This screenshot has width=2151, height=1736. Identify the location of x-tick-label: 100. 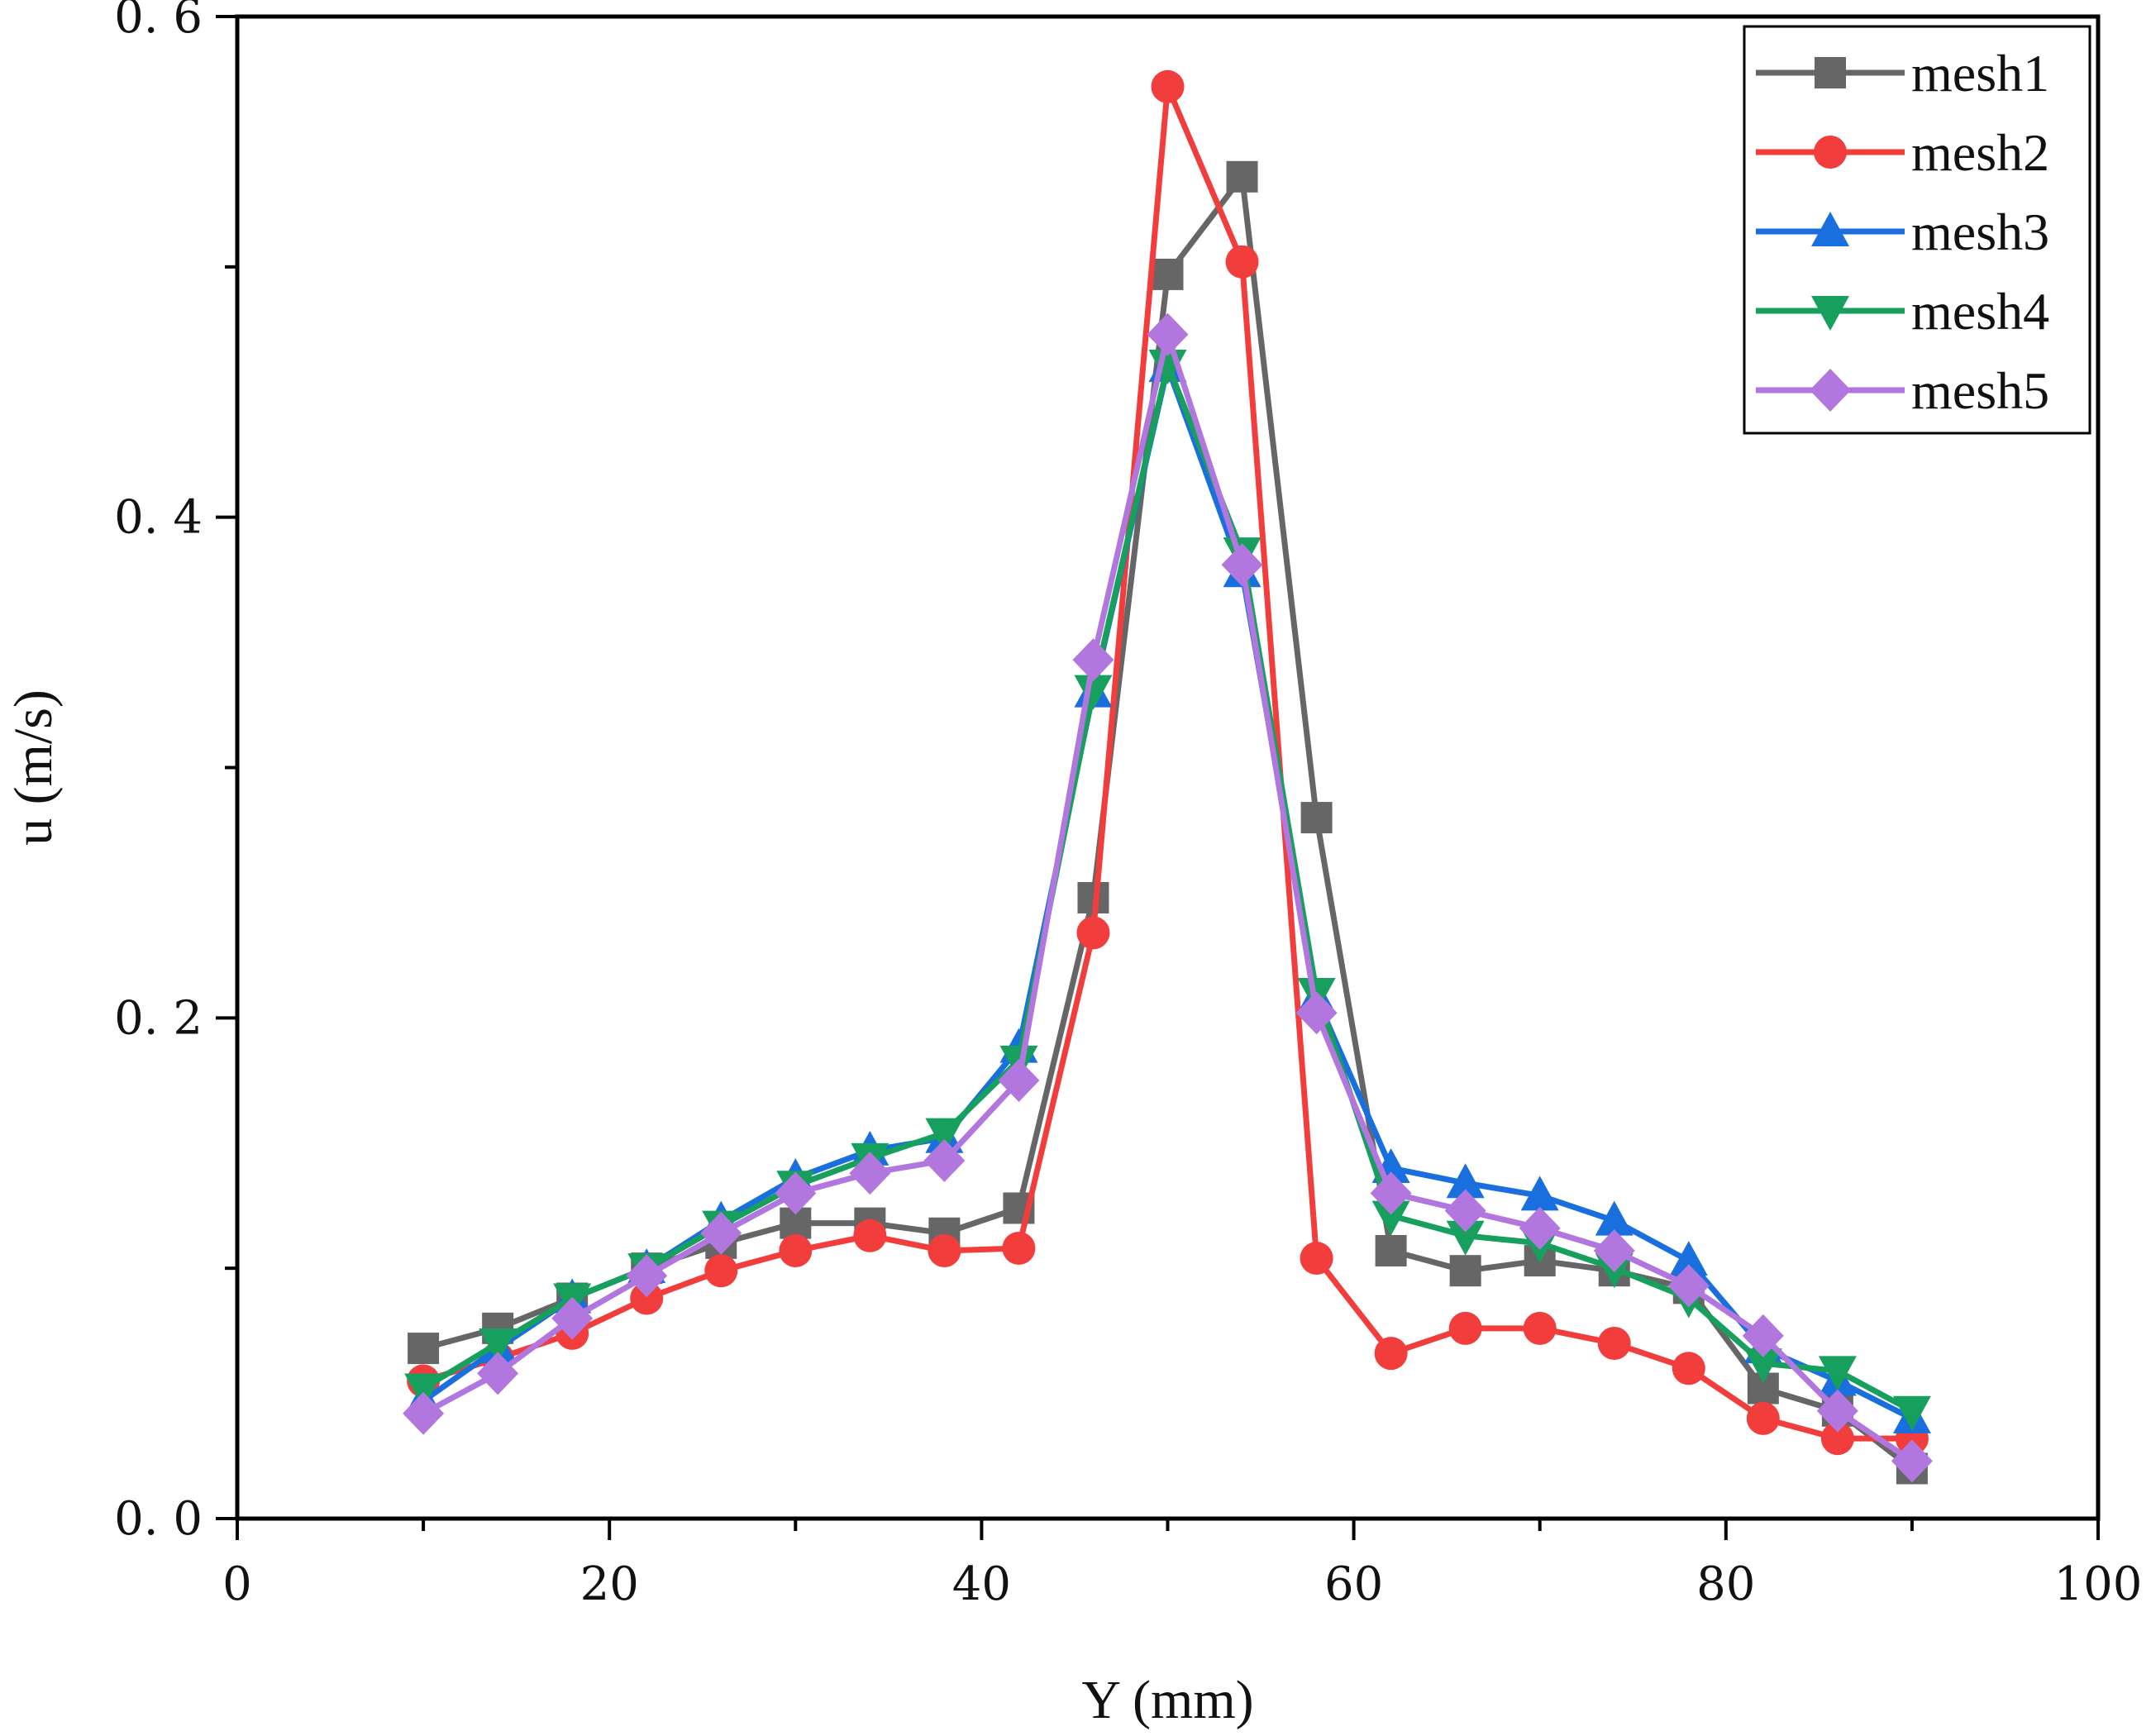
(2098, 1584).